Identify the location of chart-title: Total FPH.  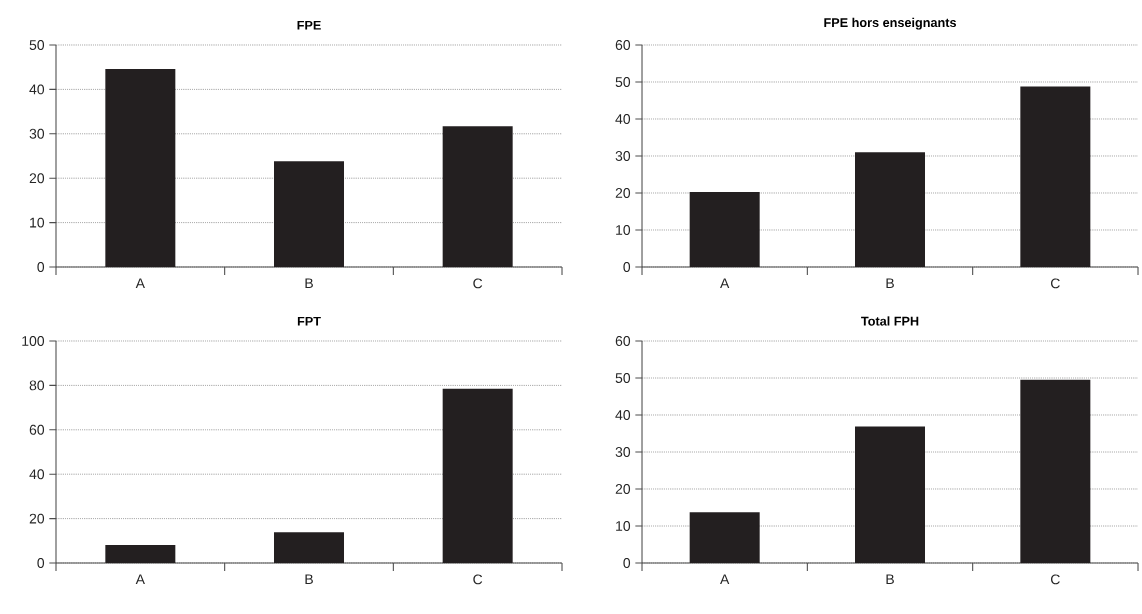
(890, 321).